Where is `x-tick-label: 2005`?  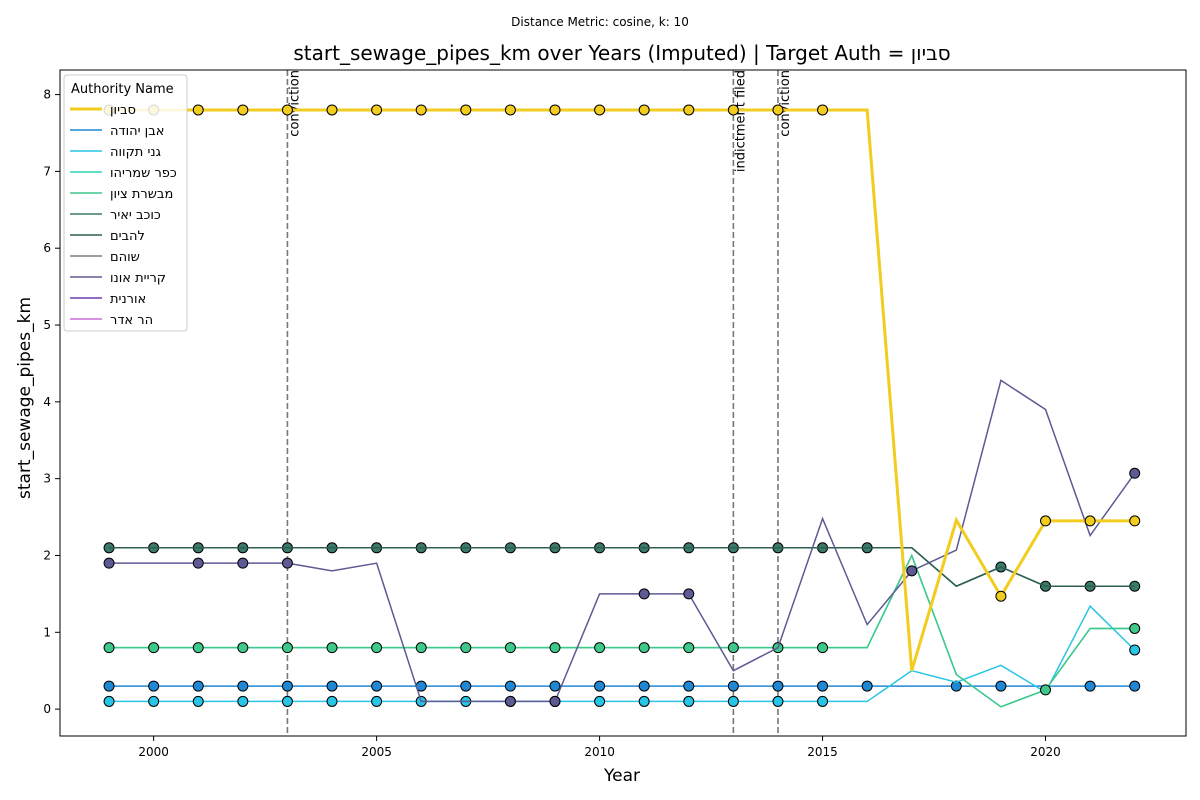 x-tick-label: 2005 is located at coordinates (376, 752).